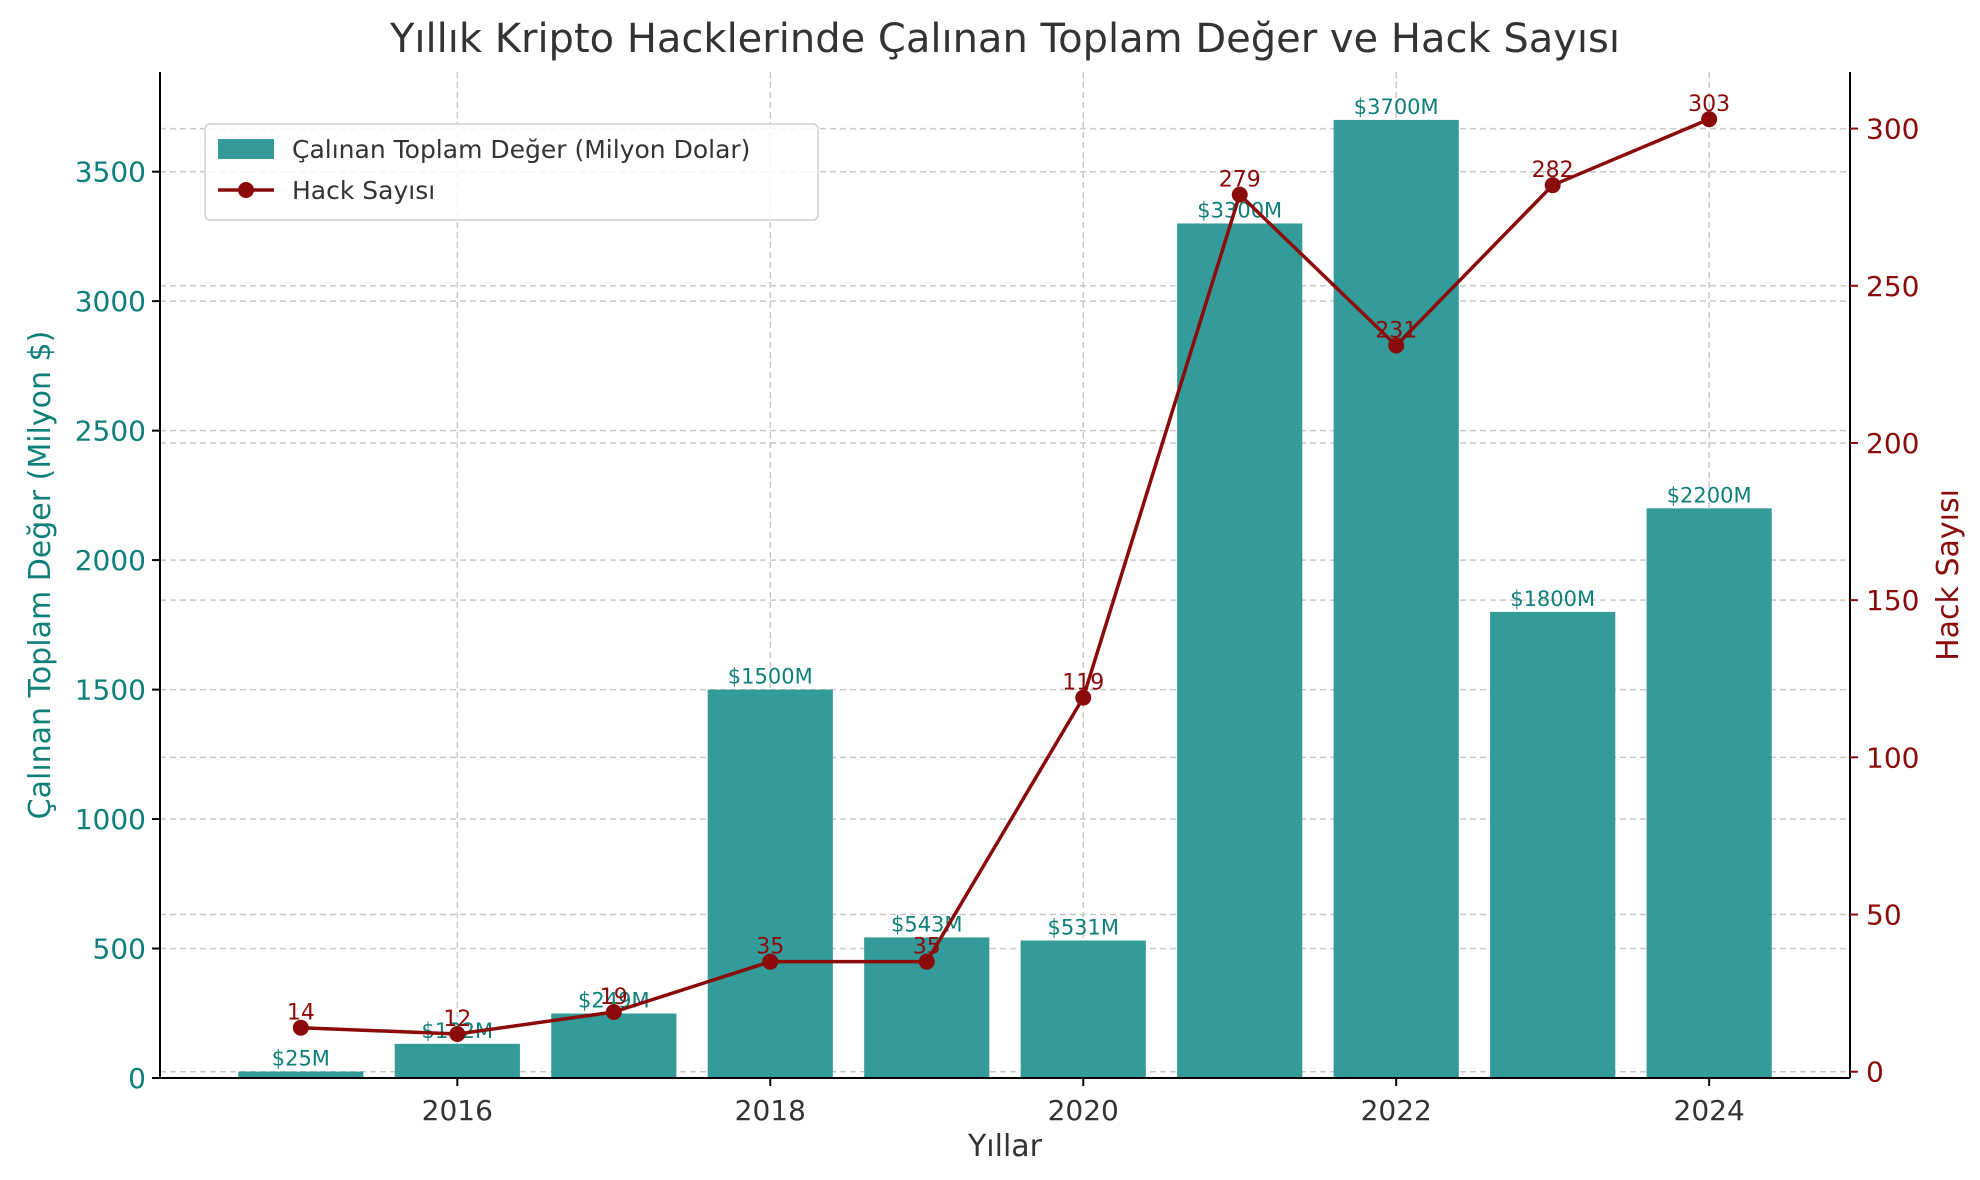 The width and height of the screenshot is (1980, 1180). Describe the element at coordinates (301, 1013) in the screenshot. I see `point-value-label: 14` at that location.